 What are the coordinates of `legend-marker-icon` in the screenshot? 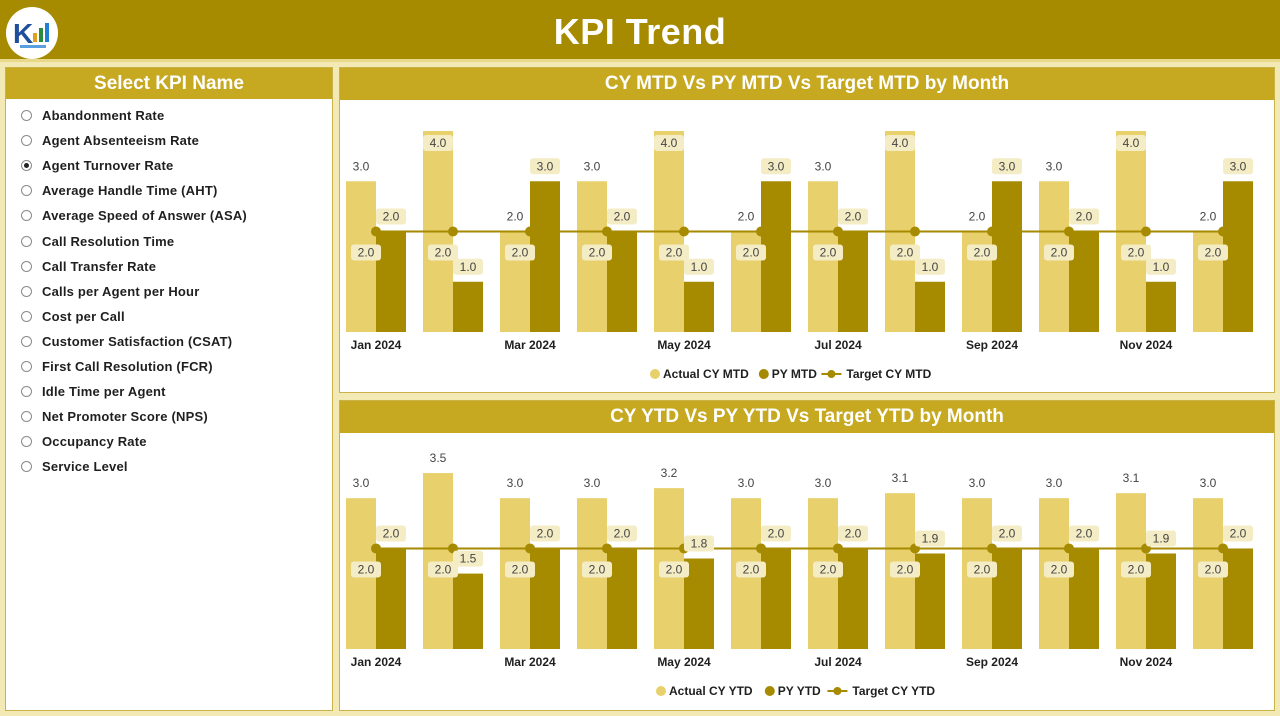 It's located at (837, 691).